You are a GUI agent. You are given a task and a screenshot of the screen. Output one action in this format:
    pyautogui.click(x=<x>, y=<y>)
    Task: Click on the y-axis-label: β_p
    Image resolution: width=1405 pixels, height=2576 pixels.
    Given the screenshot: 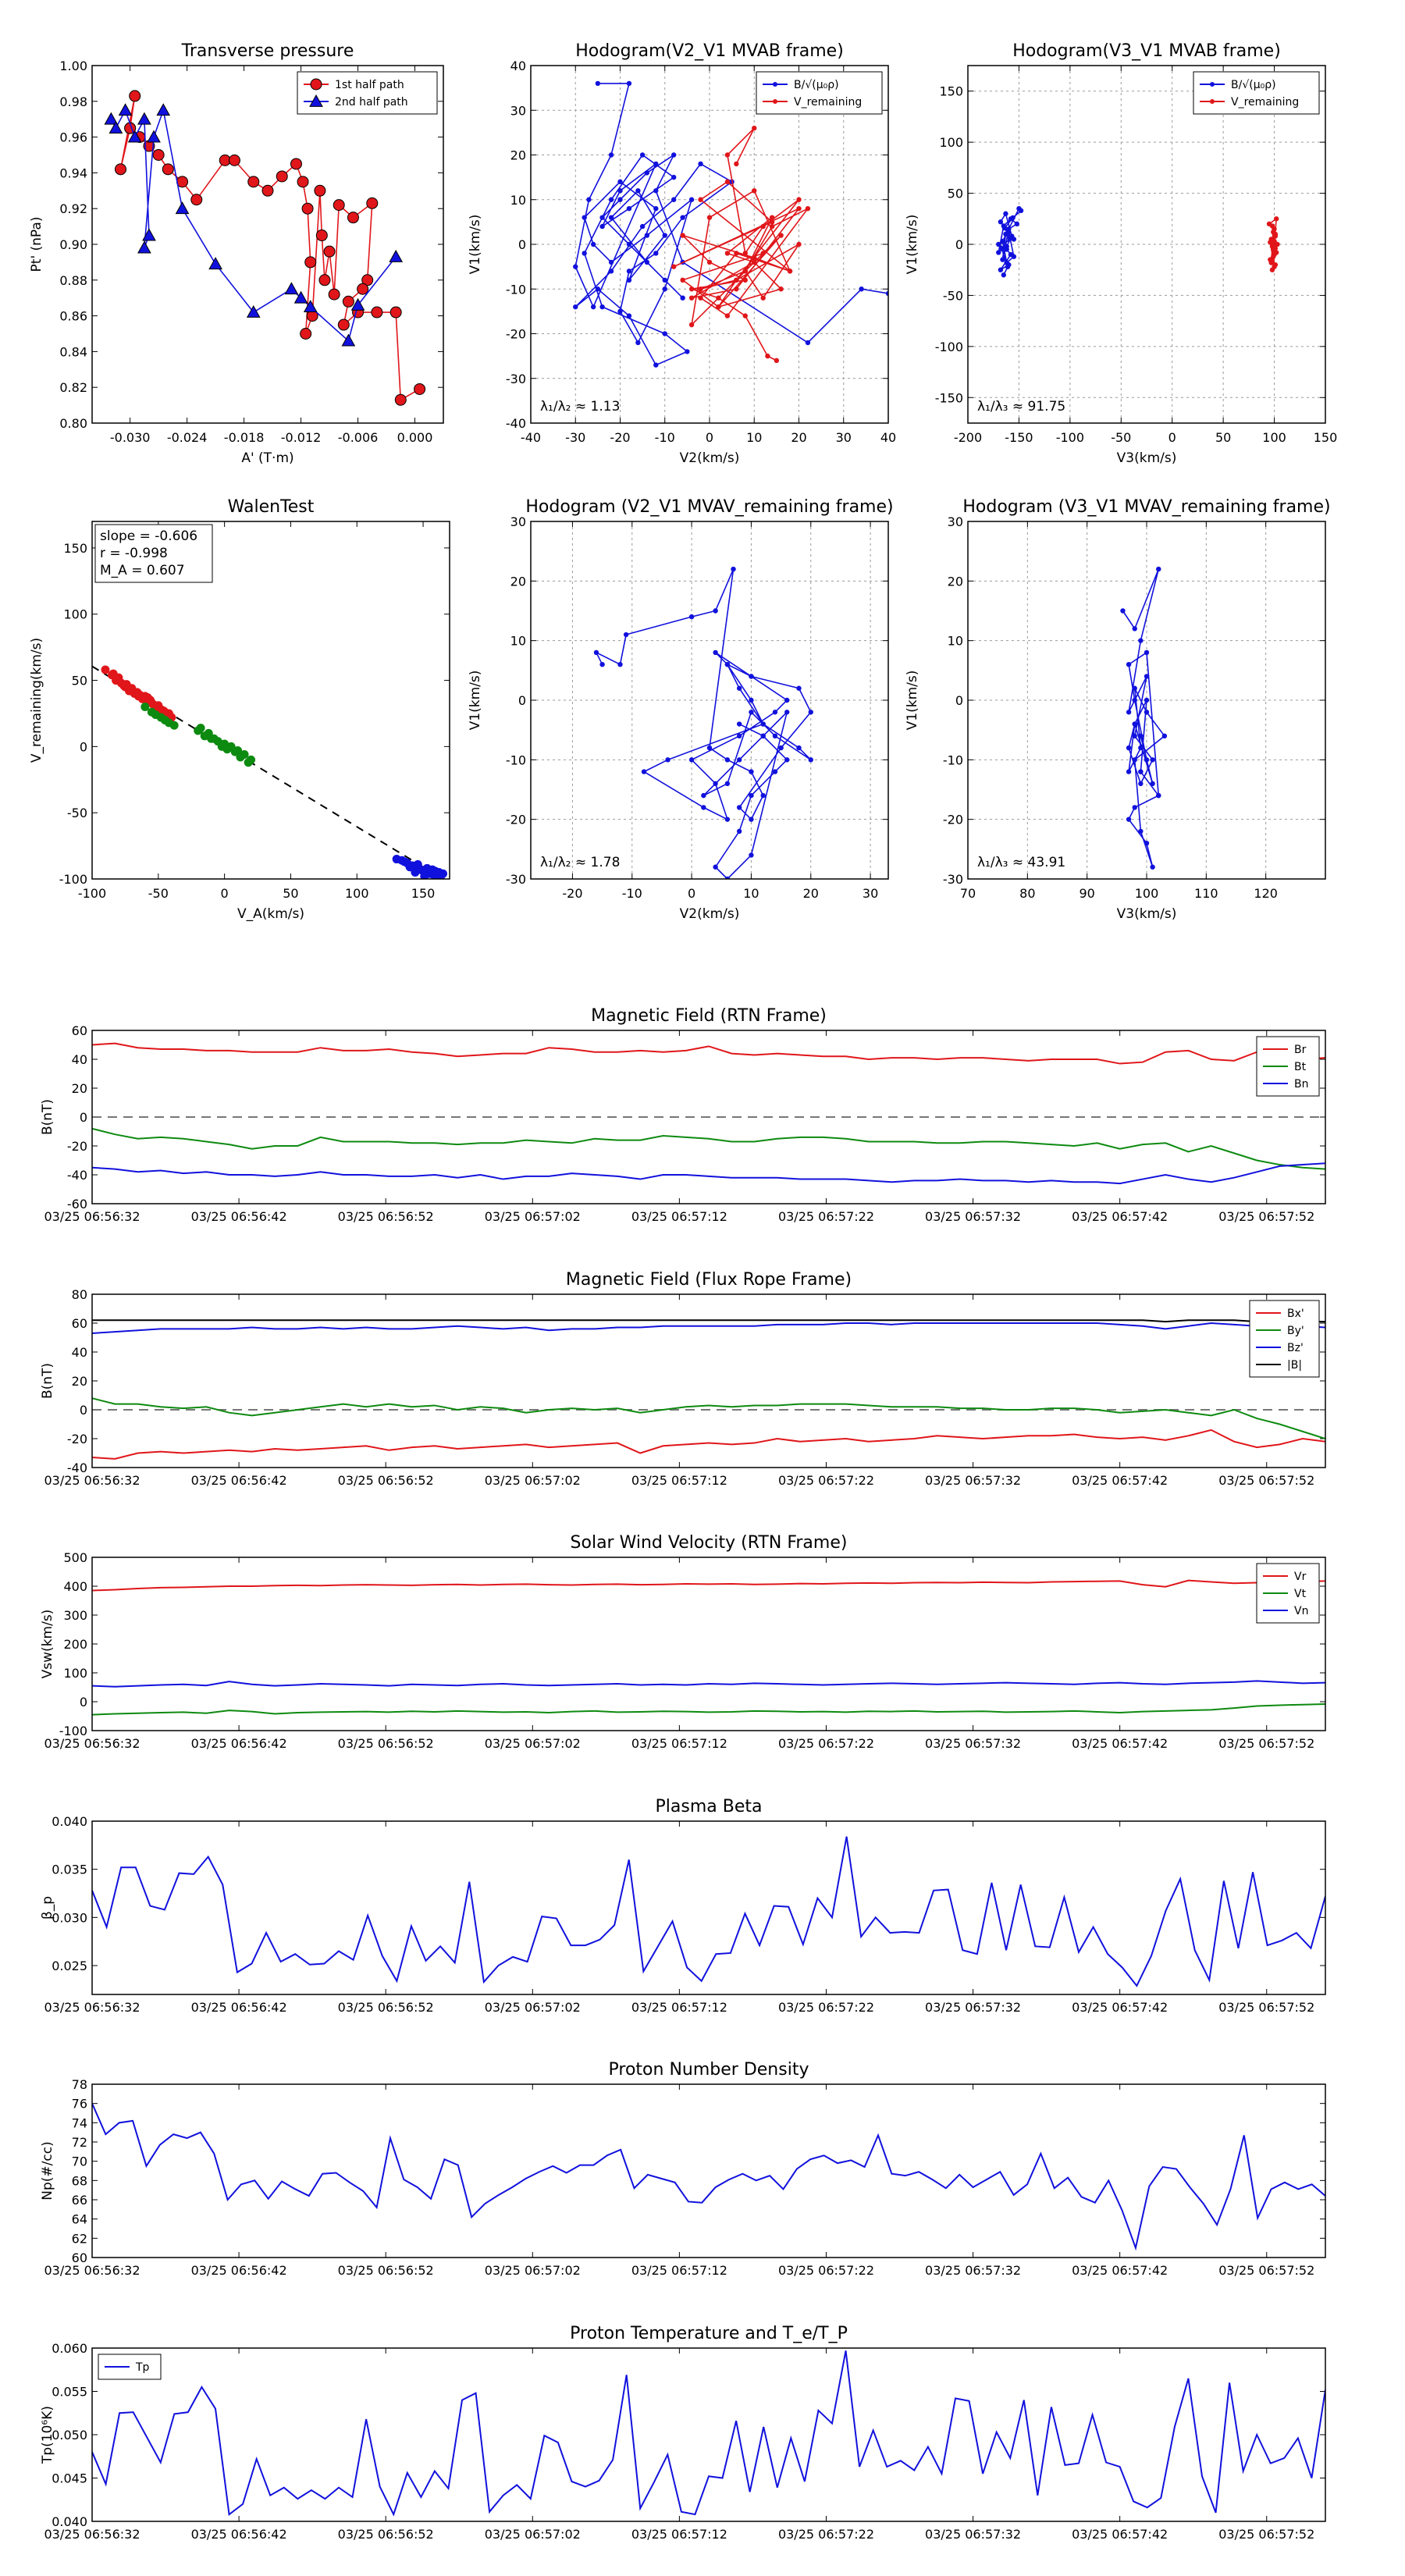 What is the action you would take?
    pyautogui.click(x=47, y=1908)
    